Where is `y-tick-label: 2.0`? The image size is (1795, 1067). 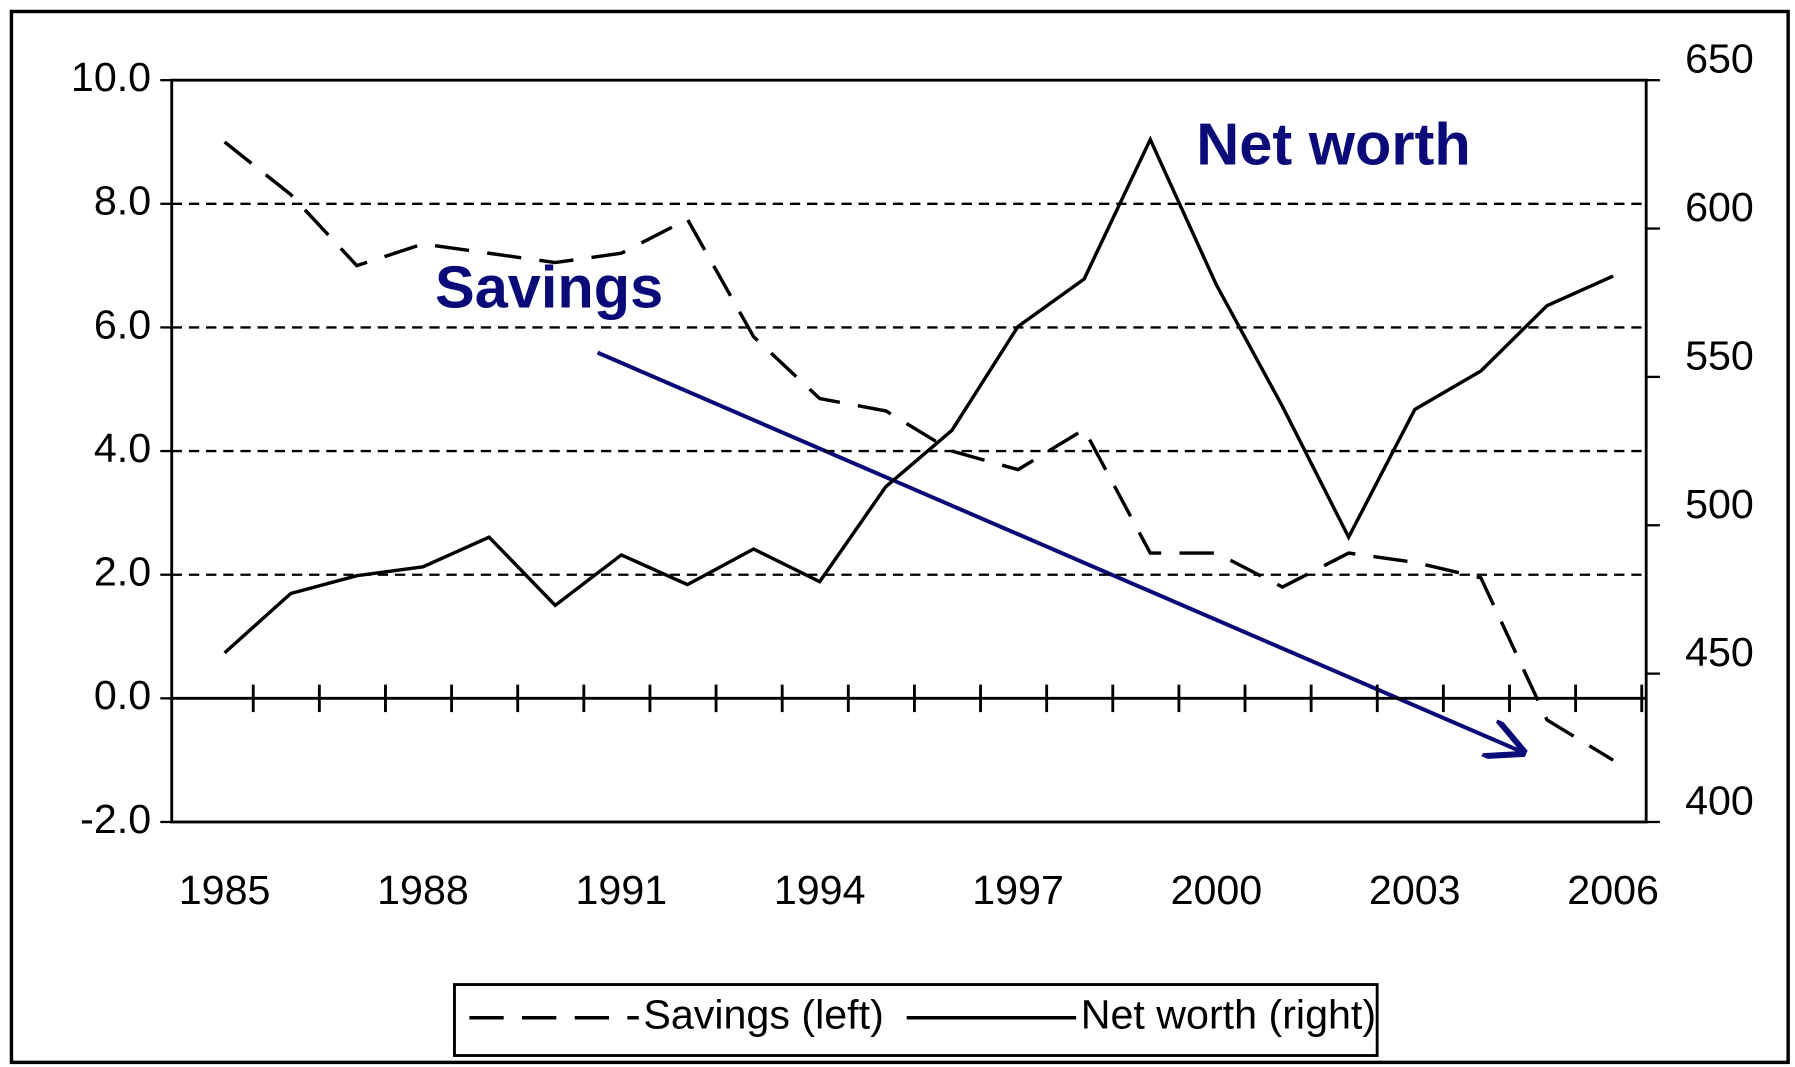
y-tick-label: 2.0 is located at coordinates (122, 572).